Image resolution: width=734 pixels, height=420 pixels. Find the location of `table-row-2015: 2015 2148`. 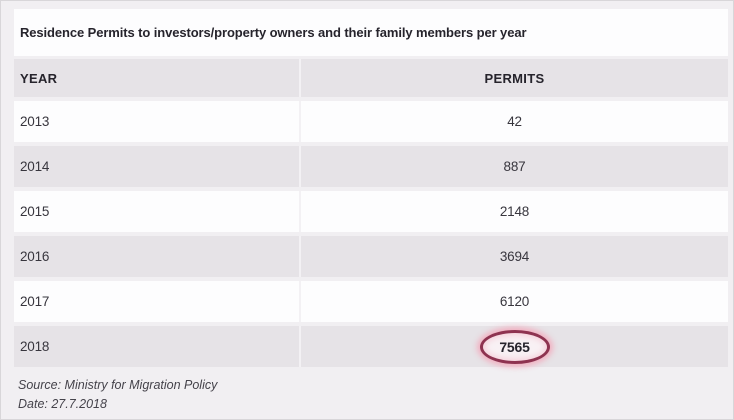

table-row-2015: 2015 2148 is located at coordinates (371, 211).